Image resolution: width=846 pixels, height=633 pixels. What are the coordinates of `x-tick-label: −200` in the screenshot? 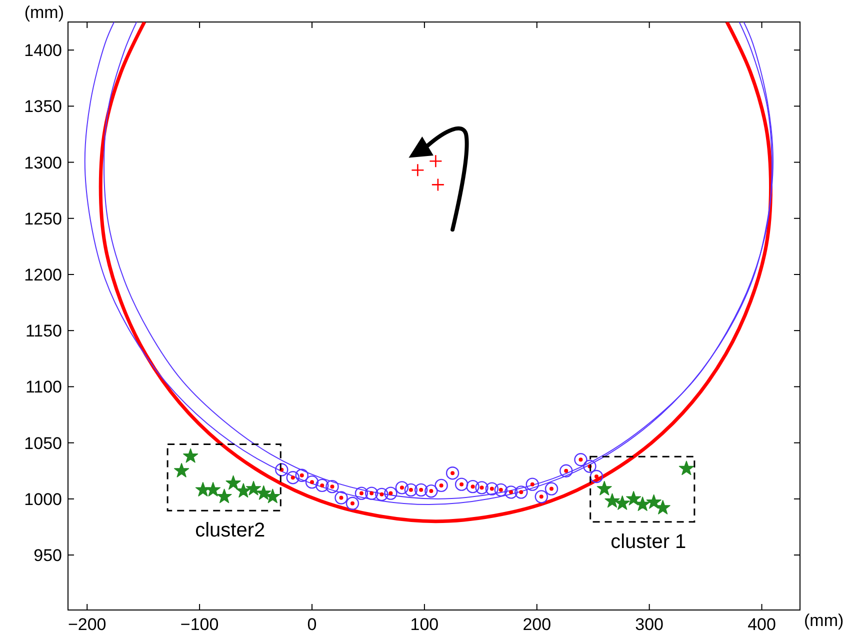 It's located at (87, 624).